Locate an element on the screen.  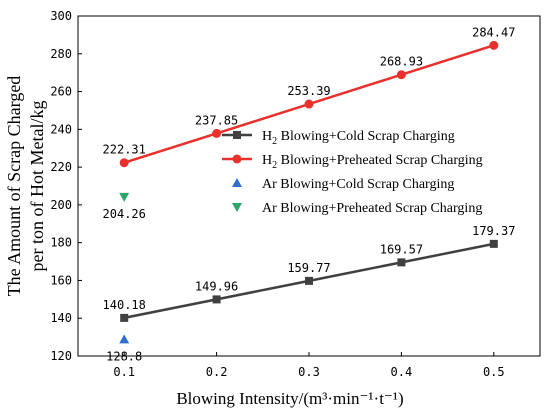
y-tick-label: 280 is located at coordinates (61, 54).